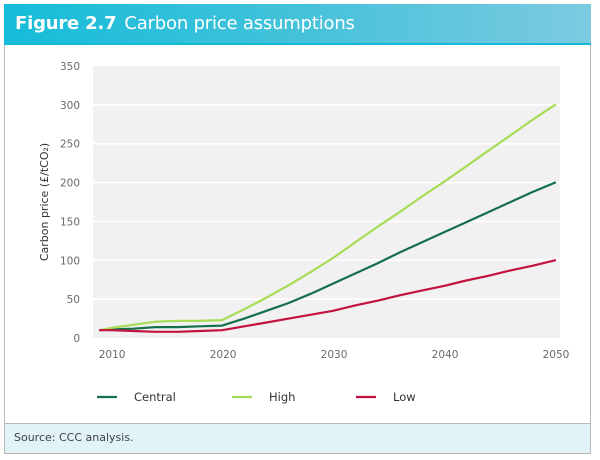 The width and height of the screenshot is (600, 460). Describe the element at coordinates (70, 67) in the screenshot. I see `y-tick-label: 350` at that location.